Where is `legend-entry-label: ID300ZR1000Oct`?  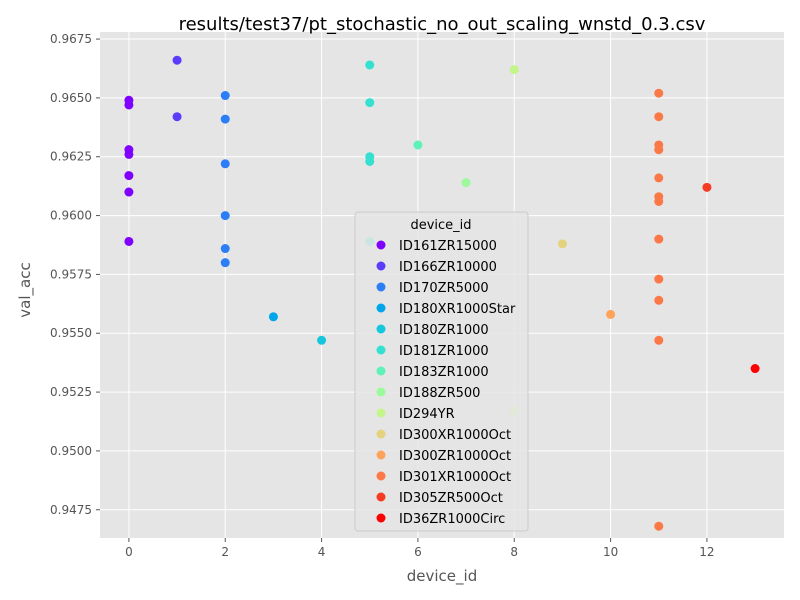
legend-entry-label: ID300ZR1000Oct is located at coordinates (455, 456).